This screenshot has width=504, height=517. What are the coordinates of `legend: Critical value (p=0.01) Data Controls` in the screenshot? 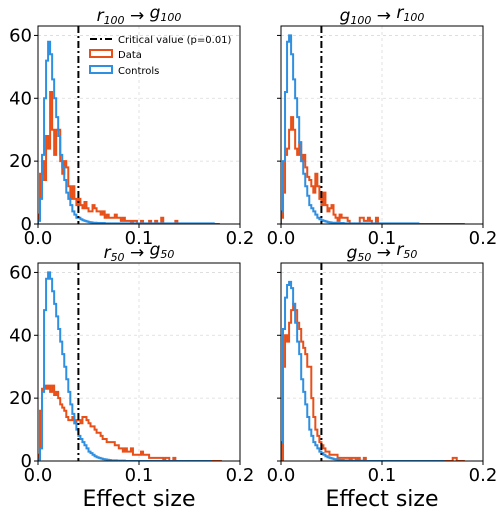 It's located at (160, 56).